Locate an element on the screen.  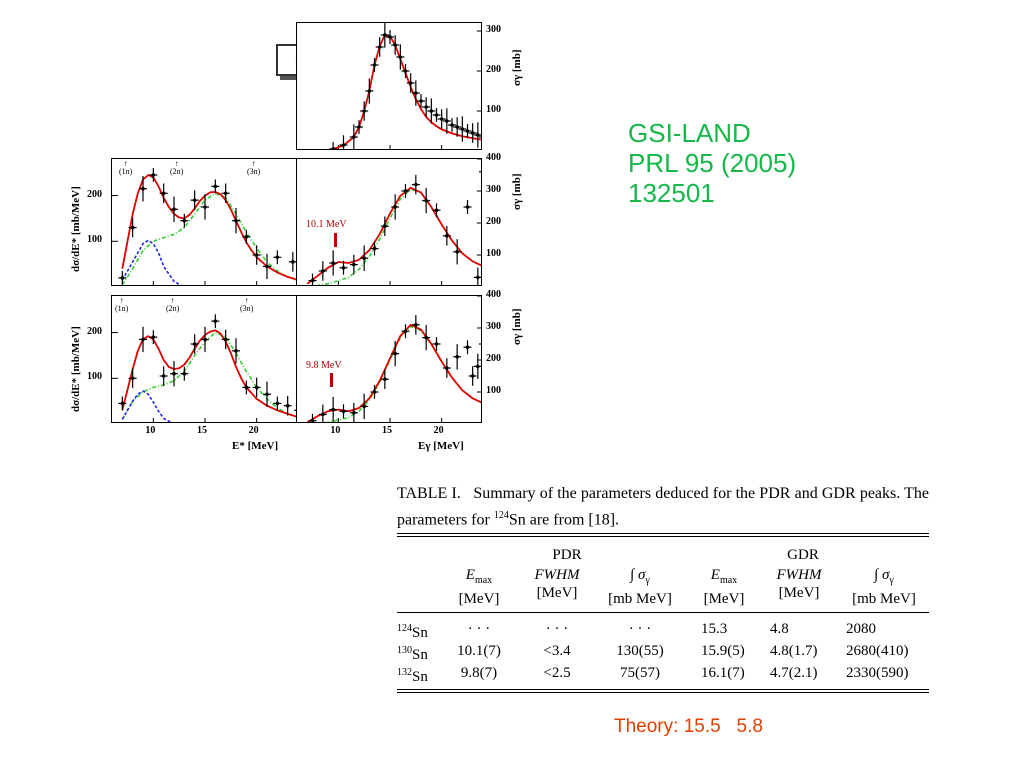
x-tick-label: 15 is located at coordinates (387, 430).